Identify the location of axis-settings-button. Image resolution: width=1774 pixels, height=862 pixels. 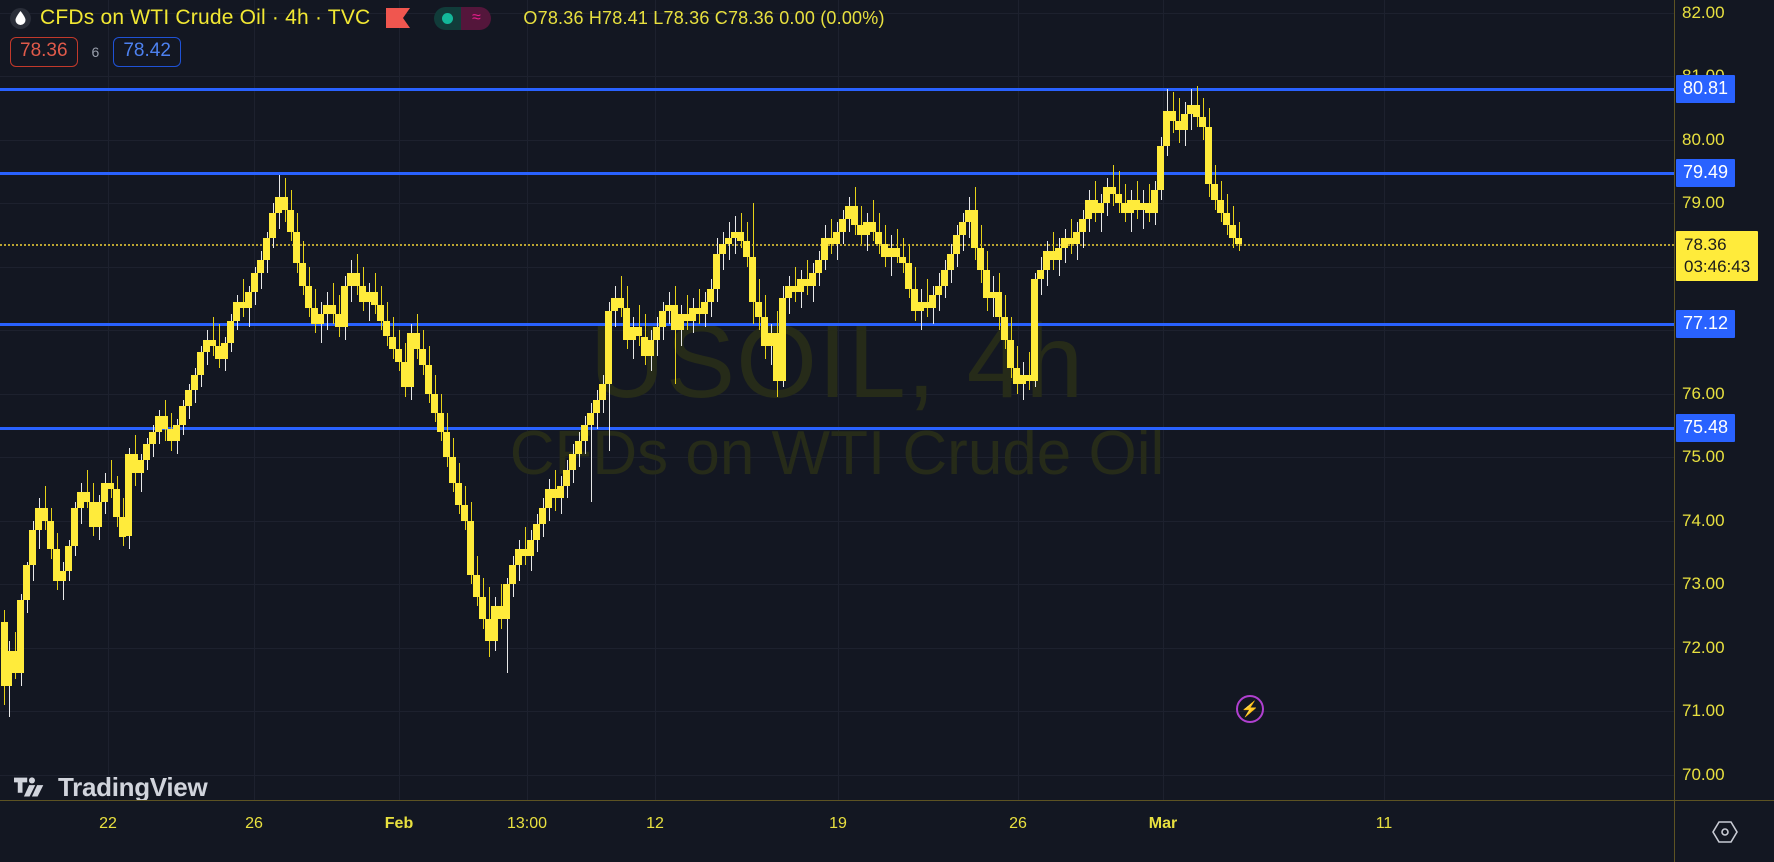
(1724, 831).